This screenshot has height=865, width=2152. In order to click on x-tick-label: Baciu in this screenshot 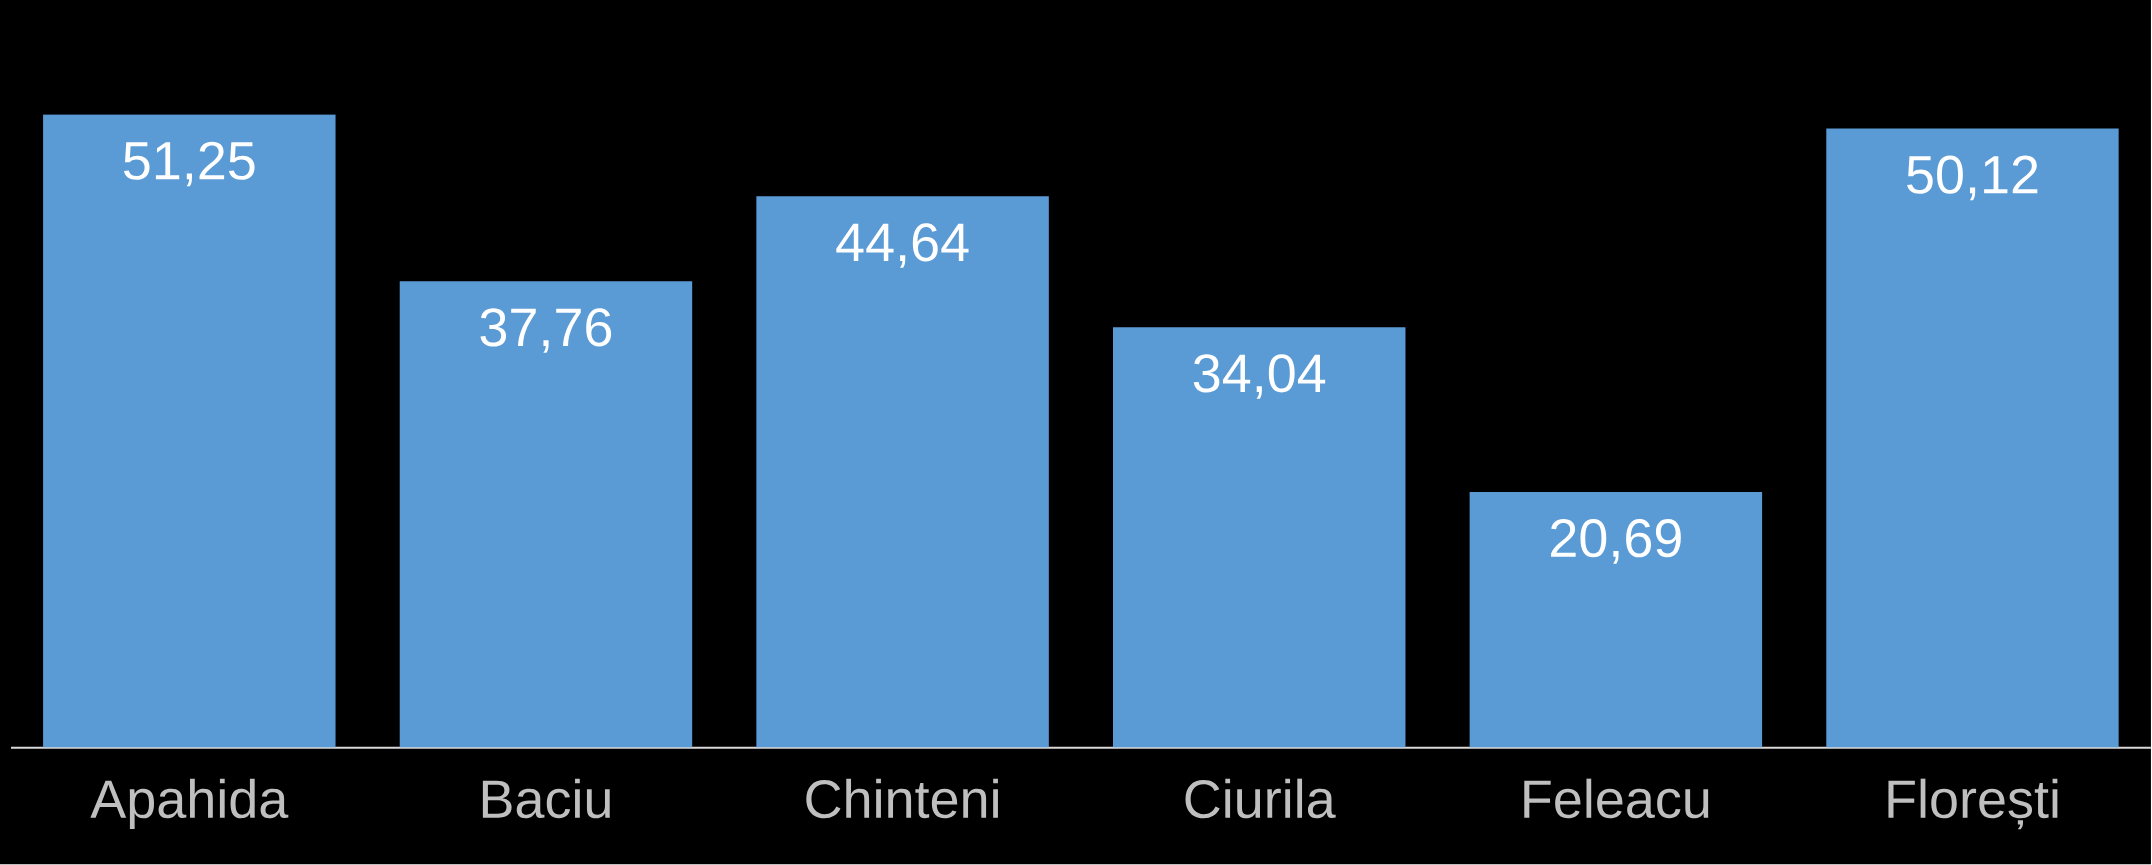, I will do `click(546, 798)`.